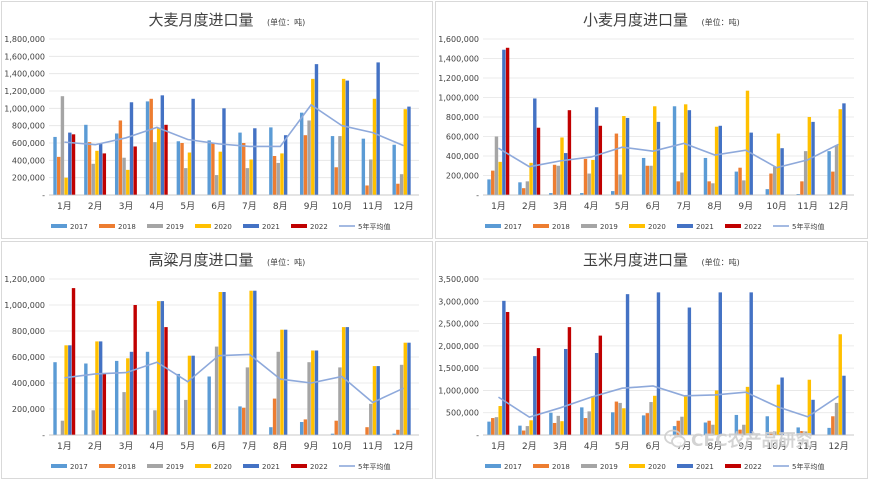 This screenshot has width=869, height=480. I want to click on y-tick-label: 1,500,000, so click(458, 368).